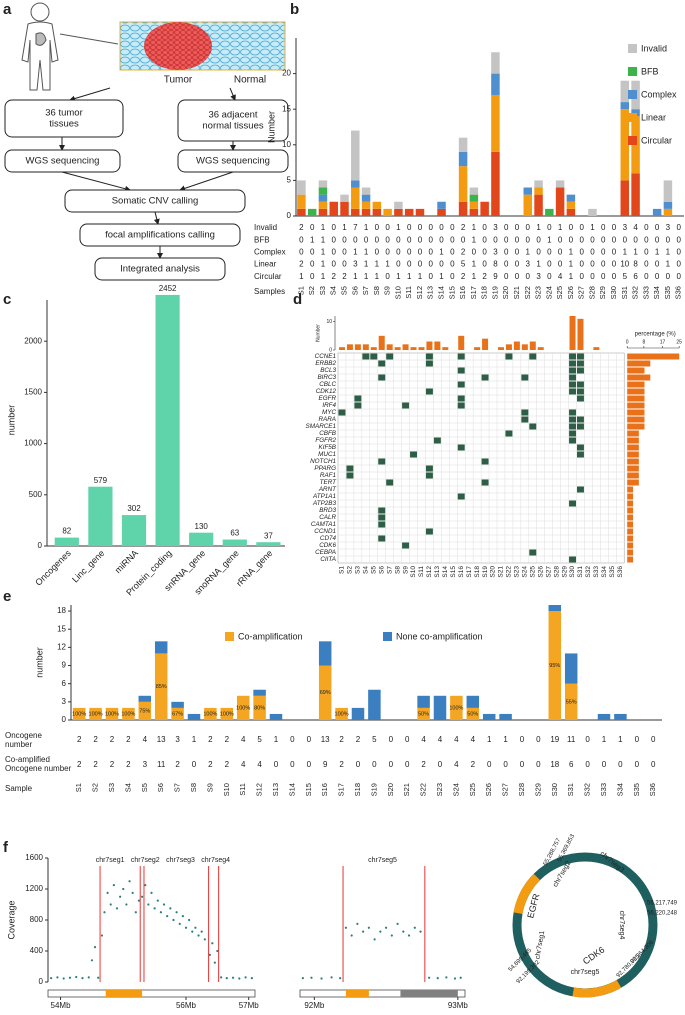  I want to click on sample-label: S24, so click(525, 572).